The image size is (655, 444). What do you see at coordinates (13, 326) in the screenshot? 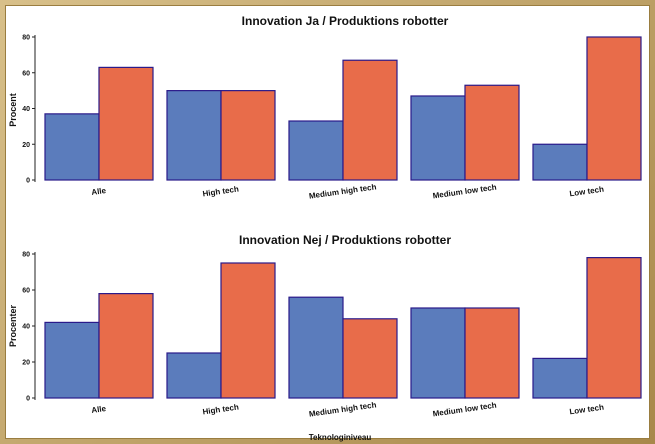
I see `chart-2-y-label: Procenter` at bounding box center [13, 326].